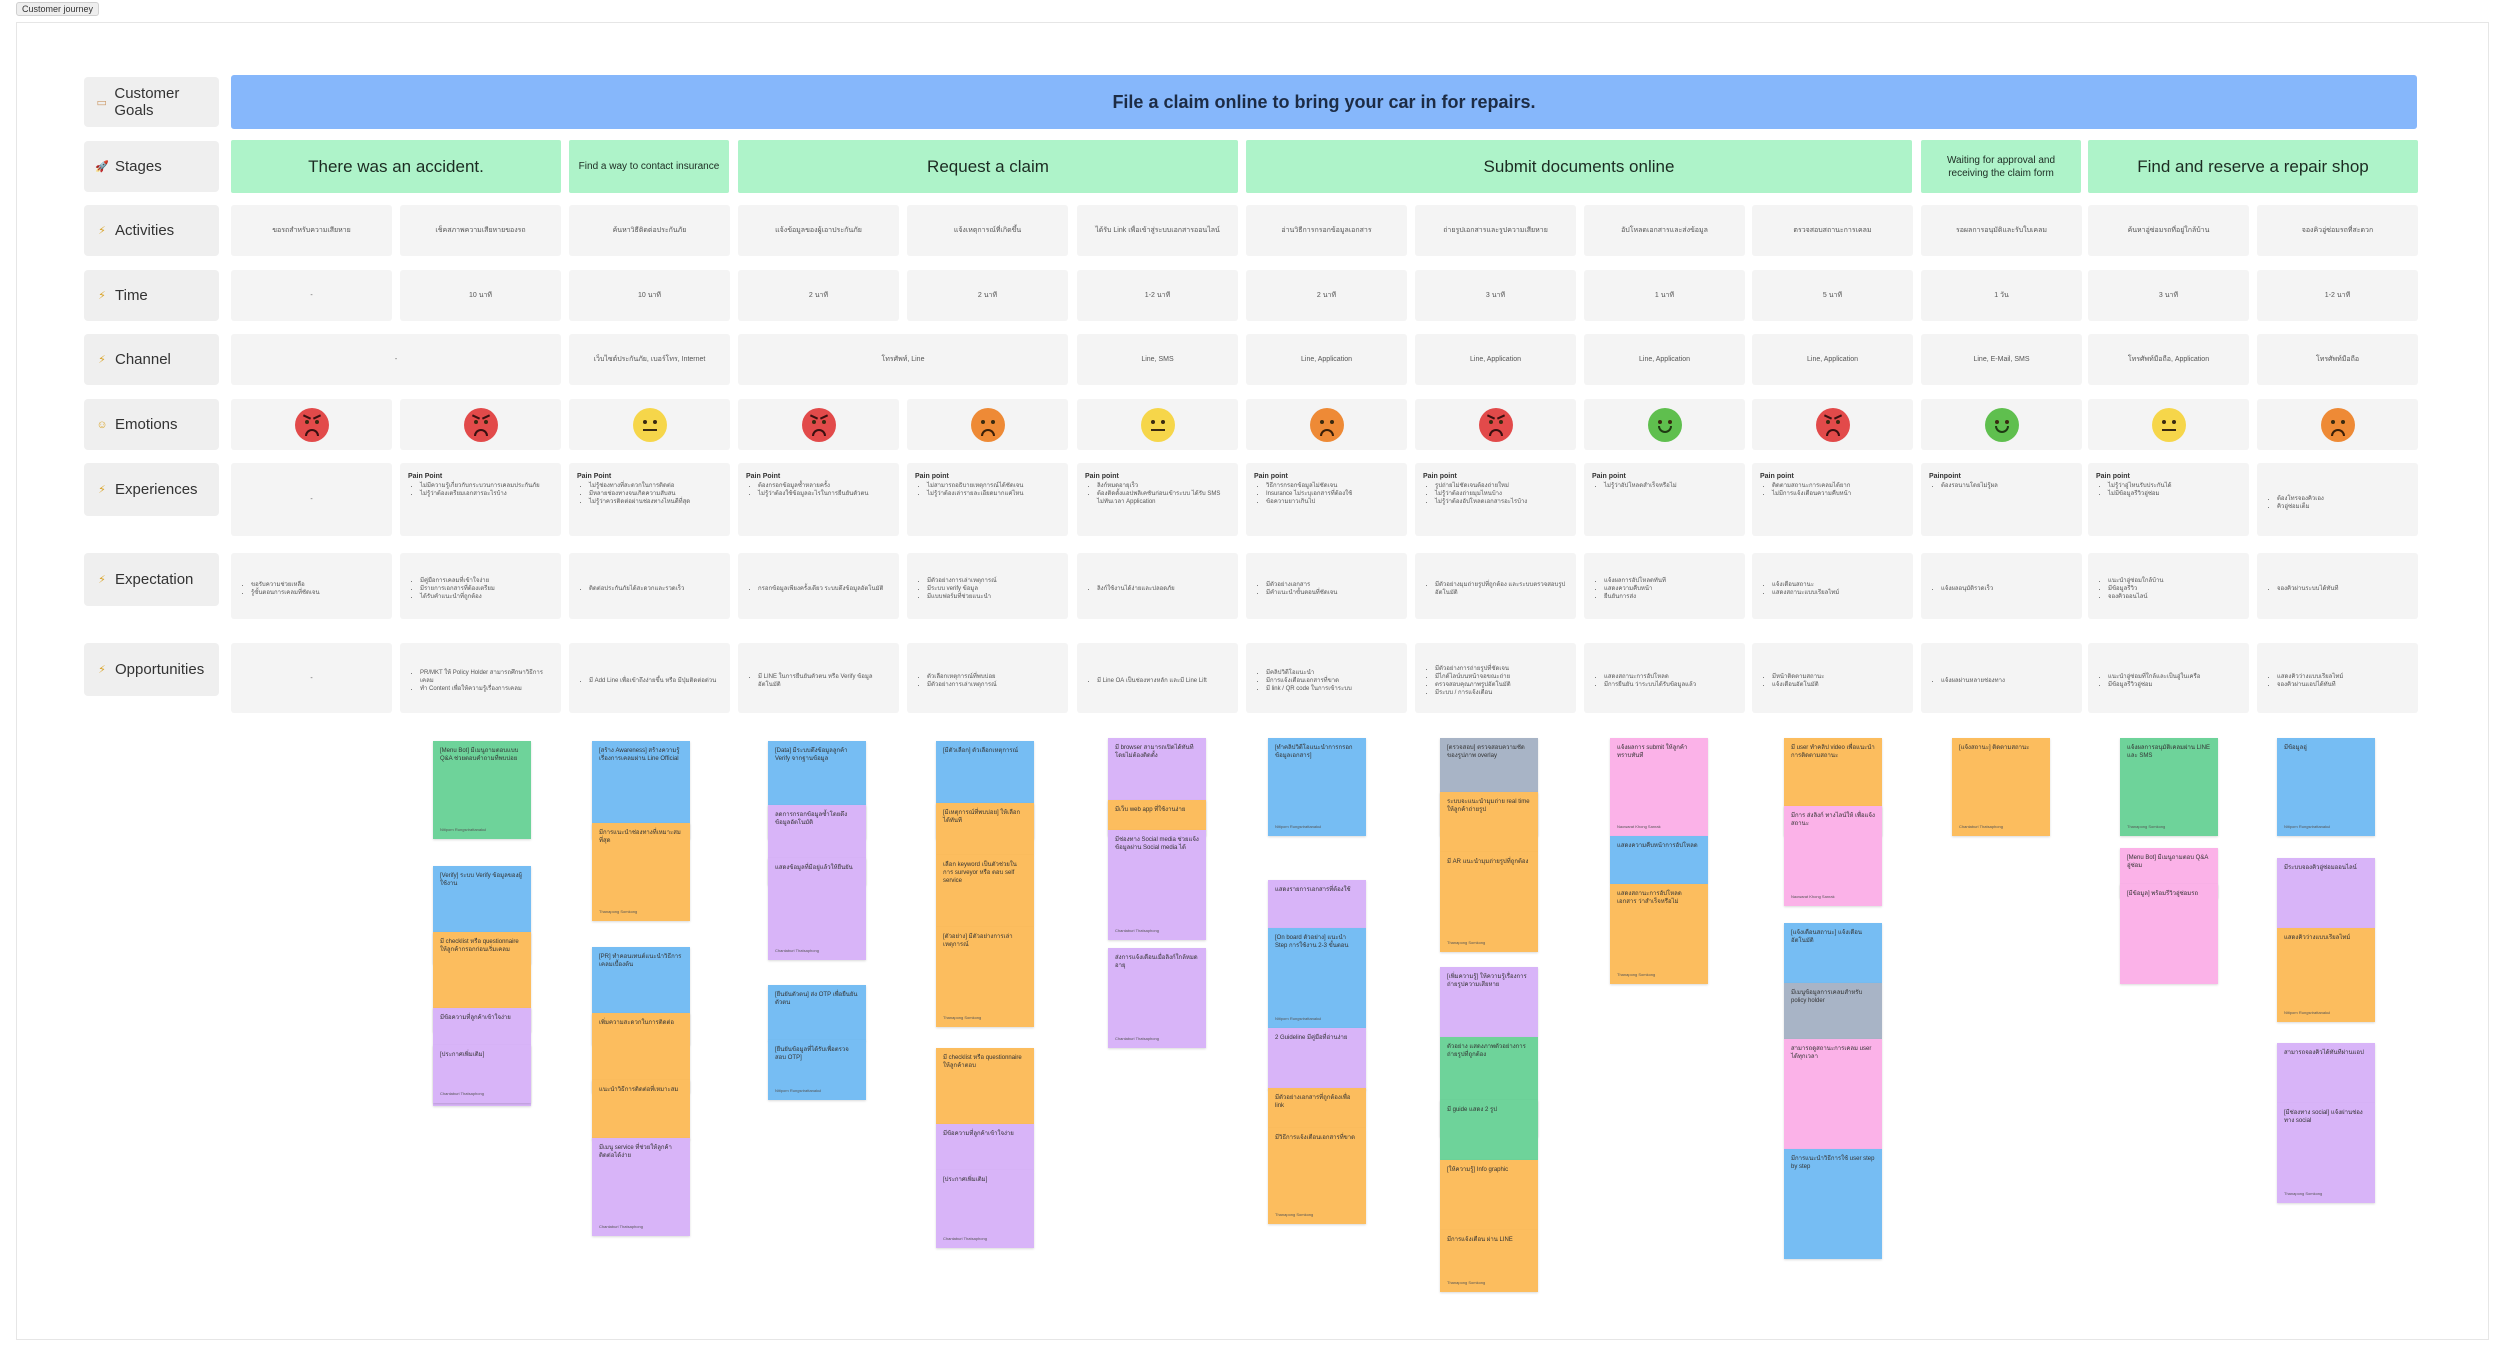 Image resolution: width=2500 pixels, height=1353 pixels. I want to click on sticky-note: มีระบบจองคิวอู่ซ่อมออนไลน์, so click(2326, 893).